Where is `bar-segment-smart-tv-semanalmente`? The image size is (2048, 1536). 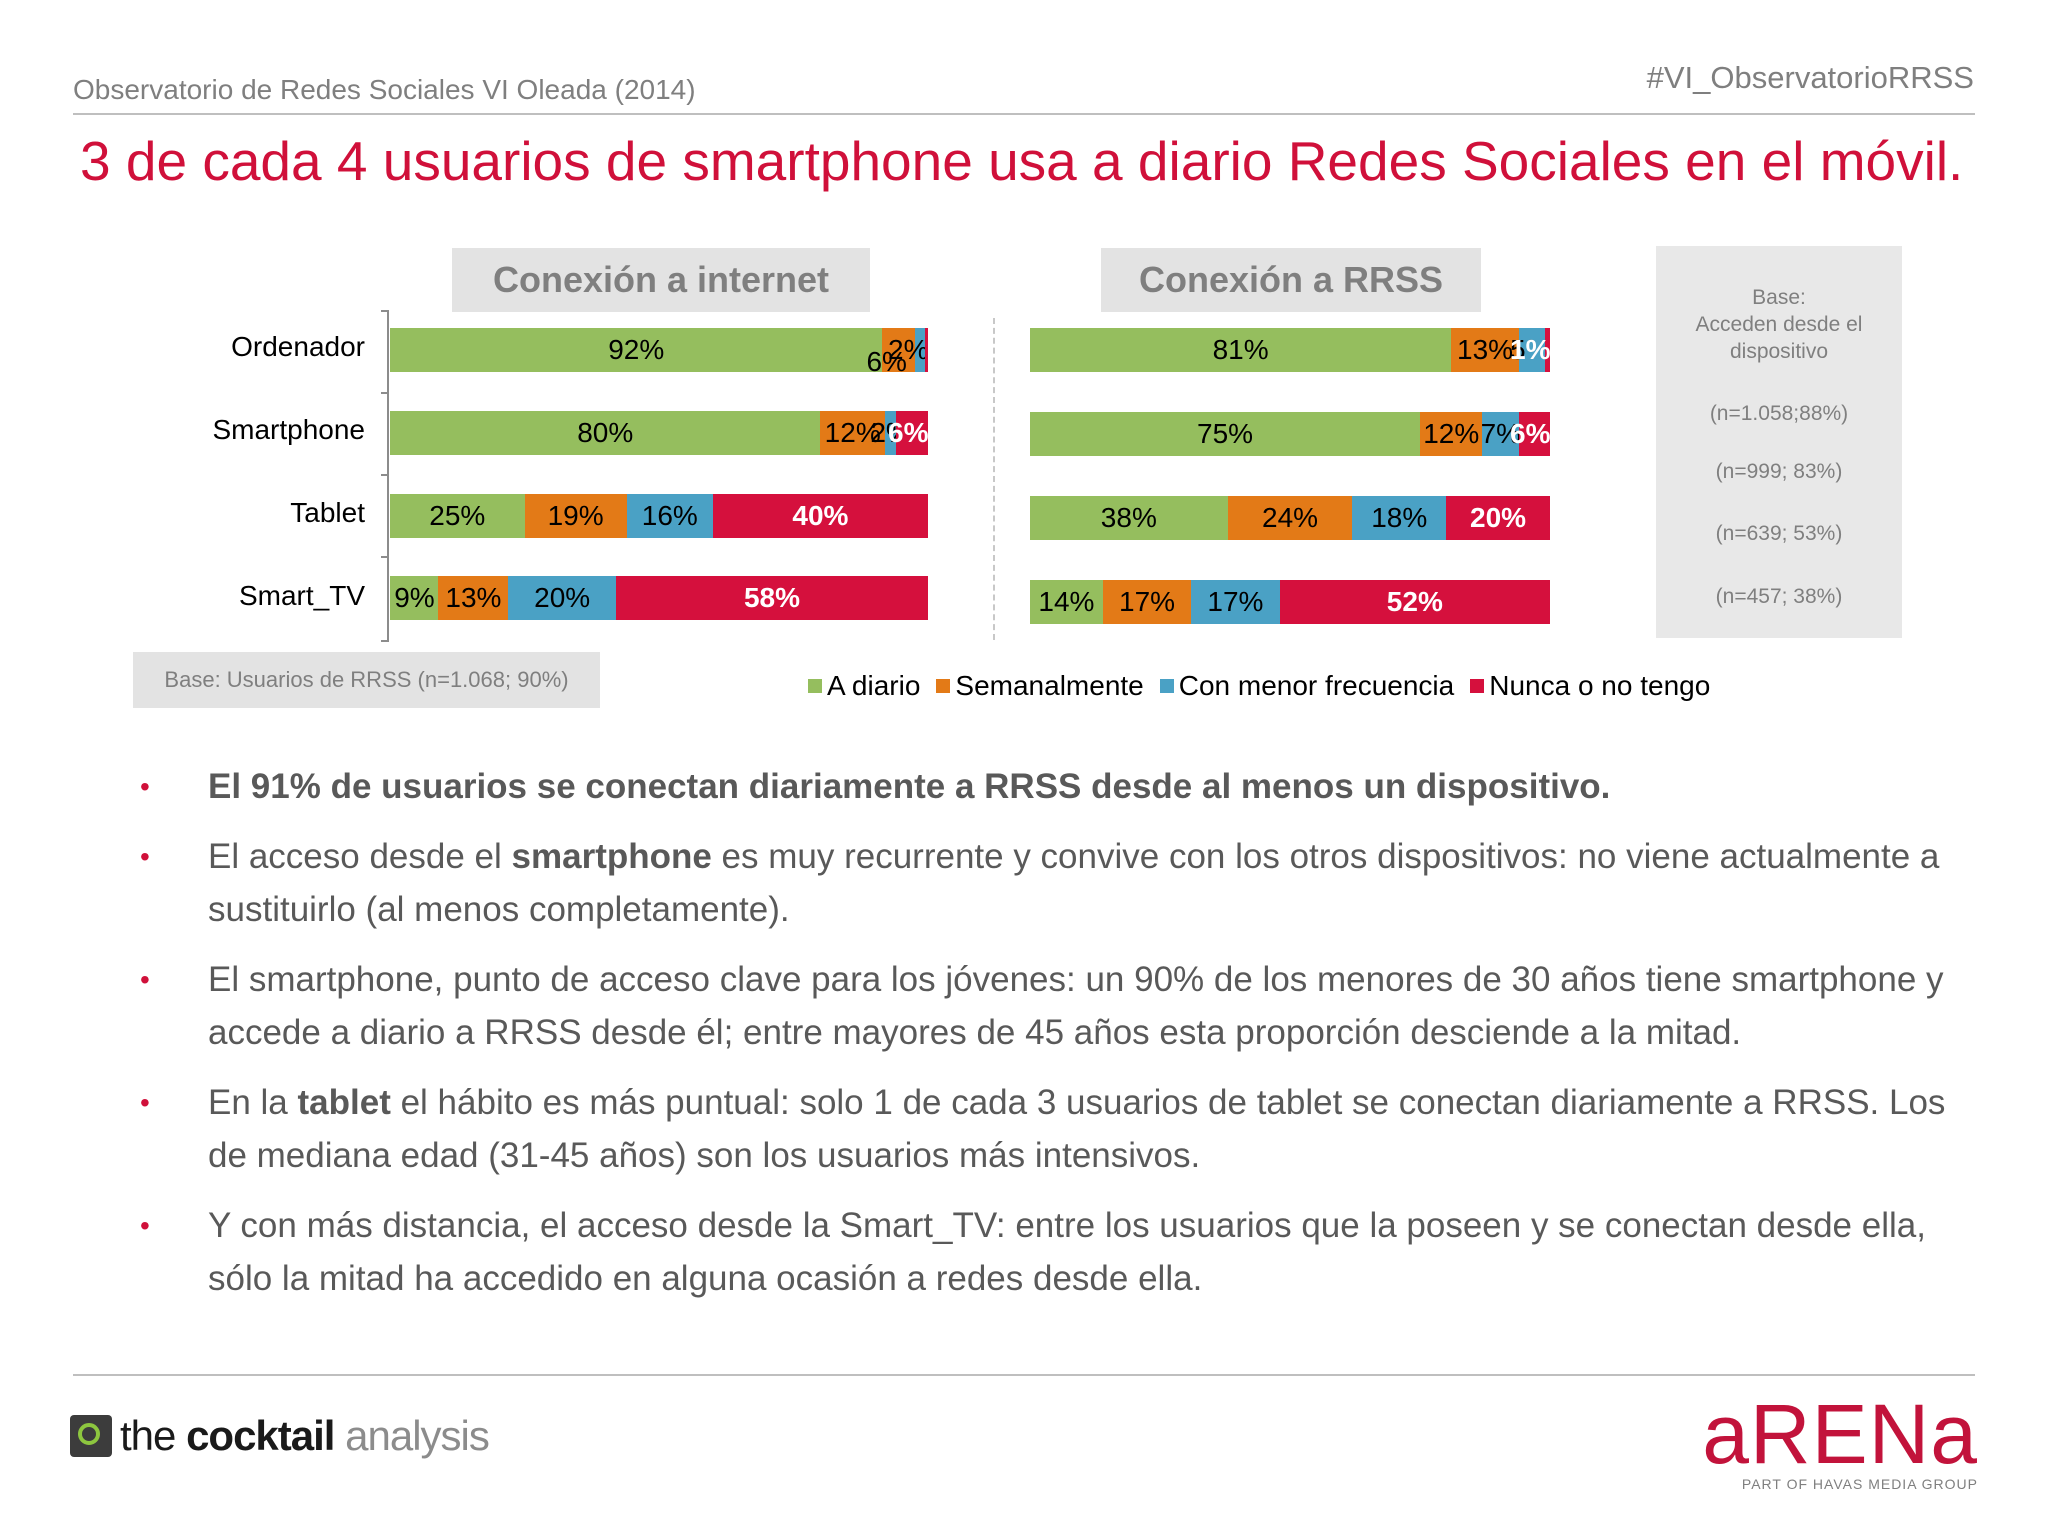
bar-segment-smart-tv-semanalmente is located at coordinates (1147, 602).